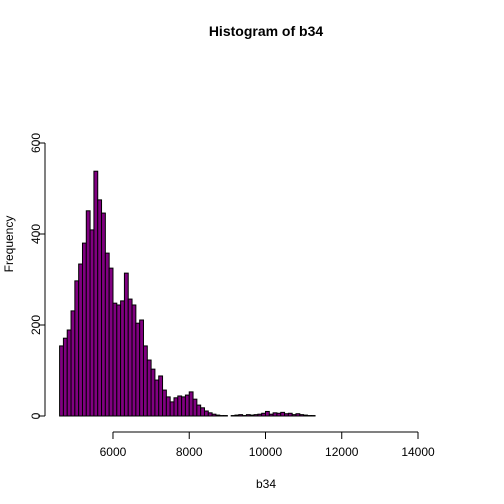 Image resolution: width=504 pixels, height=504 pixels. I want to click on y-tick-label: 0, so click(36, 415).